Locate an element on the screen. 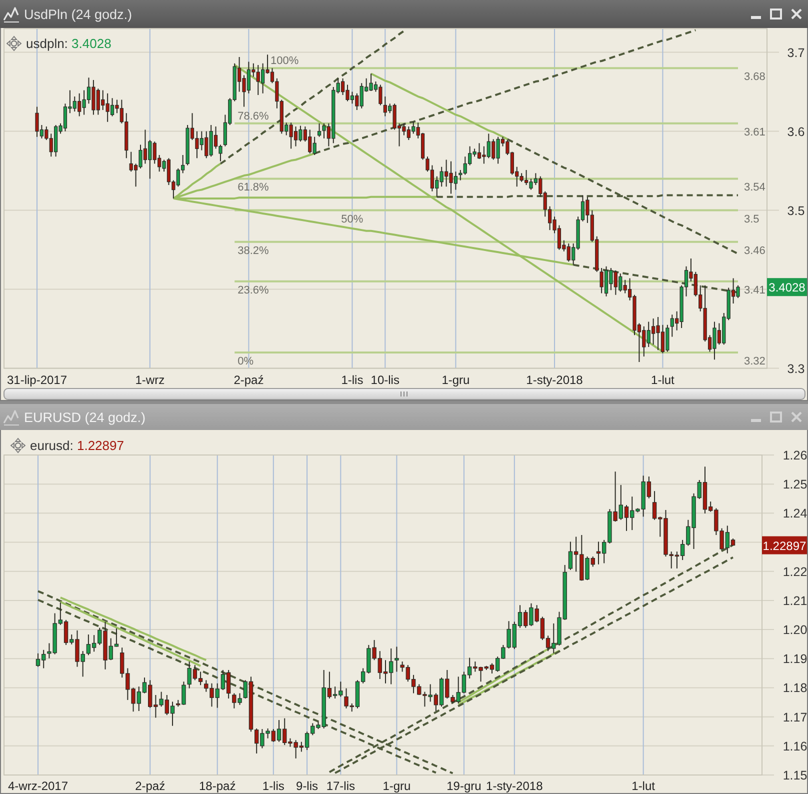 Image resolution: width=808 pixels, height=794 pixels. text: 3.4028 is located at coordinates (787, 287).